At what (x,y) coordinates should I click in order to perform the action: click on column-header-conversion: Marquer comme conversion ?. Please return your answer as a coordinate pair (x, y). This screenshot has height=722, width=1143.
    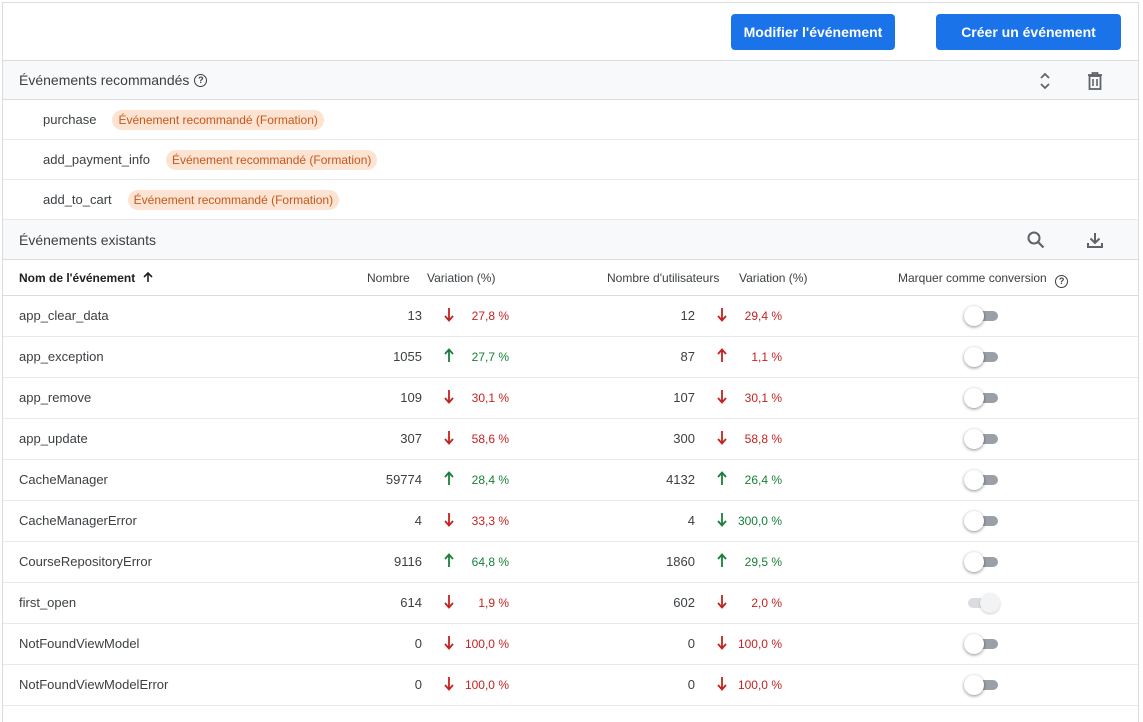
    Looking at the image, I should click on (983, 279).